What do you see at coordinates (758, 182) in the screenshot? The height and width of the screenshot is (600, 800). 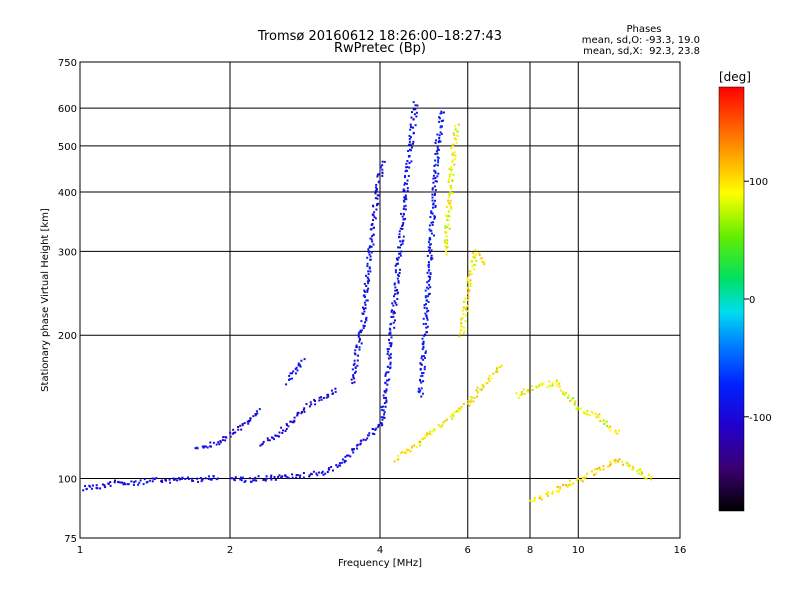 I see `colorbar-tick-label: 100` at bounding box center [758, 182].